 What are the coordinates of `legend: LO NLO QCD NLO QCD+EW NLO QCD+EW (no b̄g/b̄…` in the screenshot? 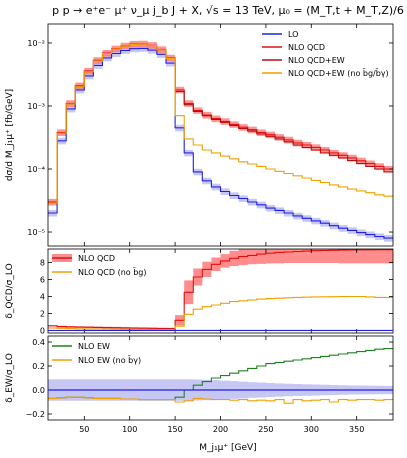 It's located at (325, 54).